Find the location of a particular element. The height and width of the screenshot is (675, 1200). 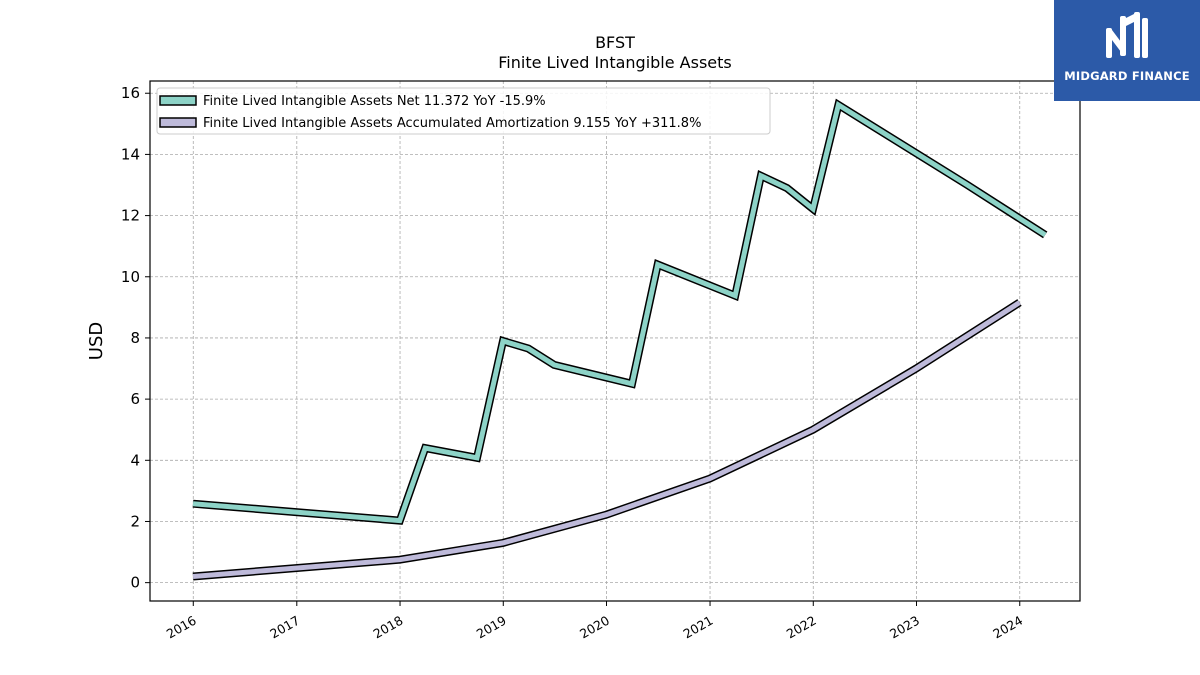

x-tick-label: 2019 is located at coordinates (491, 627).